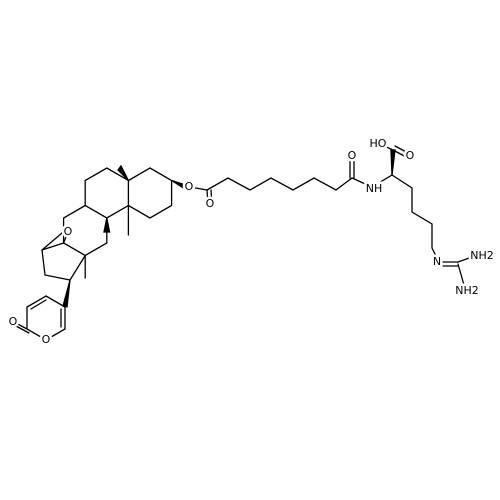 The height and width of the screenshot is (500, 500). Describe the element at coordinates (374, 188) in the screenshot. I see `atom-label: NH` at that location.